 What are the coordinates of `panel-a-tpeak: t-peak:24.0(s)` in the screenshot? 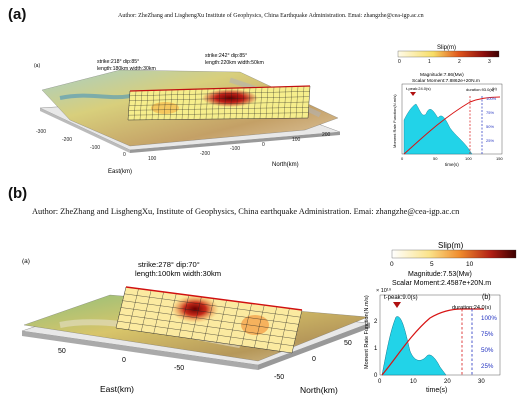 It's located at (418, 88).